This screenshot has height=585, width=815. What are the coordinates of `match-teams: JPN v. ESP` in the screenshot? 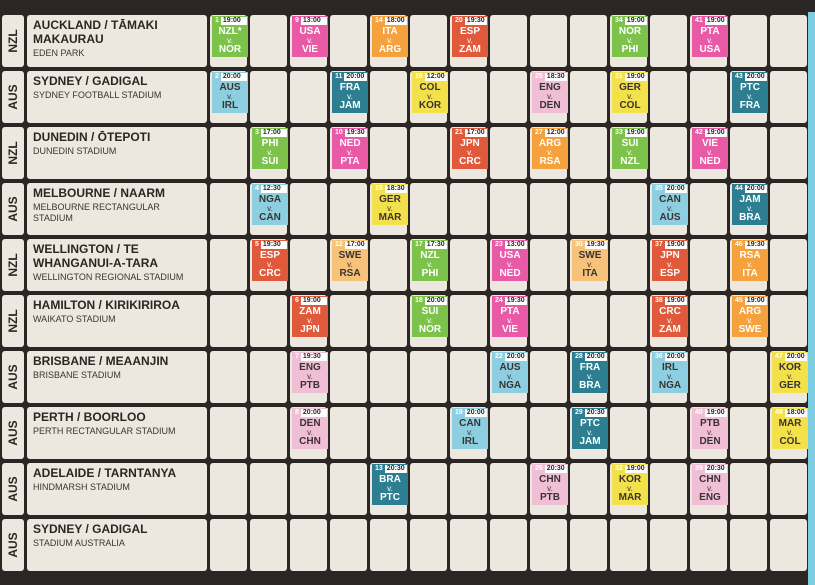 It's located at (670, 264).